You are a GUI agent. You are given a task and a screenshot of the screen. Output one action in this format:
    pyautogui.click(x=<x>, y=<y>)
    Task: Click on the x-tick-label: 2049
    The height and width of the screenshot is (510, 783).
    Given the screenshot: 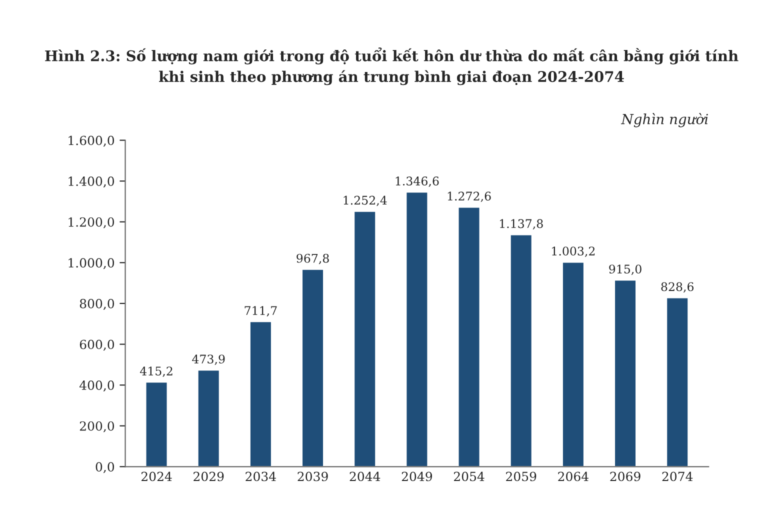 What is the action you would take?
    pyautogui.click(x=417, y=477)
    